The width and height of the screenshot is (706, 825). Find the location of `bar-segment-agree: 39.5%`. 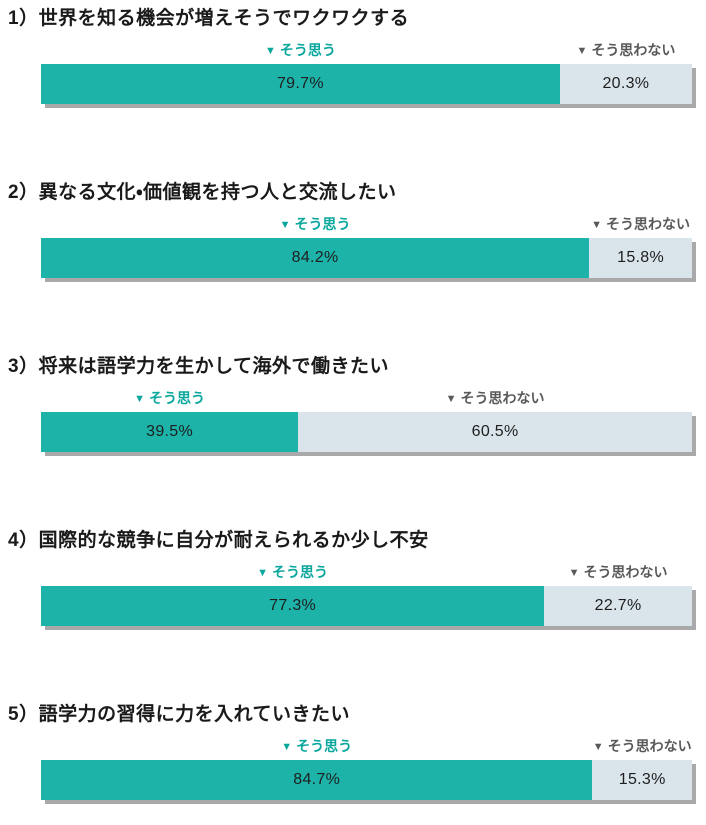

bar-segment-agree: 39.5% is located at coordinates (170, 432).